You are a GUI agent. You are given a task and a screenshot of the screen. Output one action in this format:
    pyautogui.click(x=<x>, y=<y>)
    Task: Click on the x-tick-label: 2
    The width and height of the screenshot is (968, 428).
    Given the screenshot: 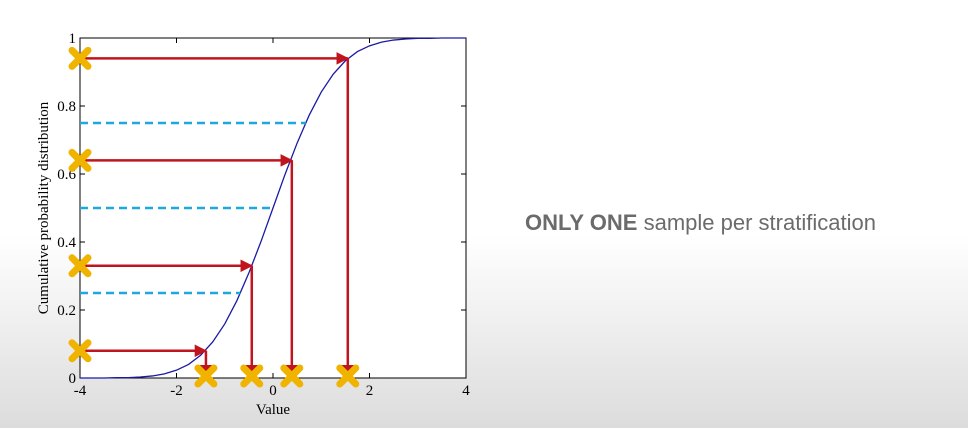 What is the action you would take?
    pyautogui.click(x=370, y=391)
    